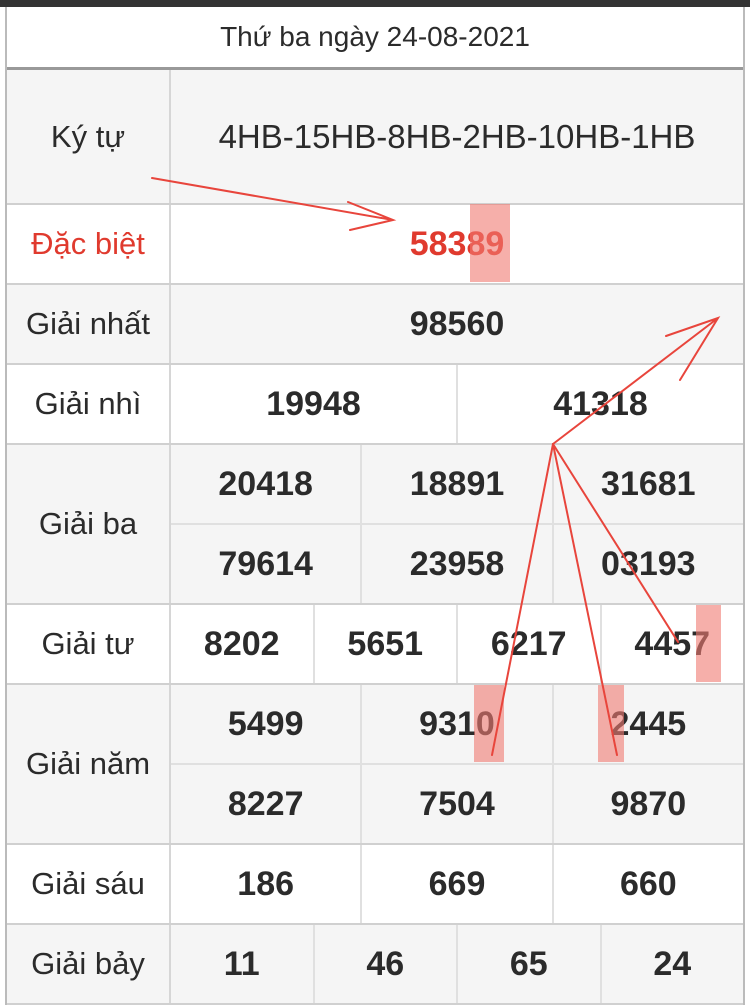  What do you see at coordinates (375, 3) in the screenshot?
I see `top-border` at bounding box center [375, 3].